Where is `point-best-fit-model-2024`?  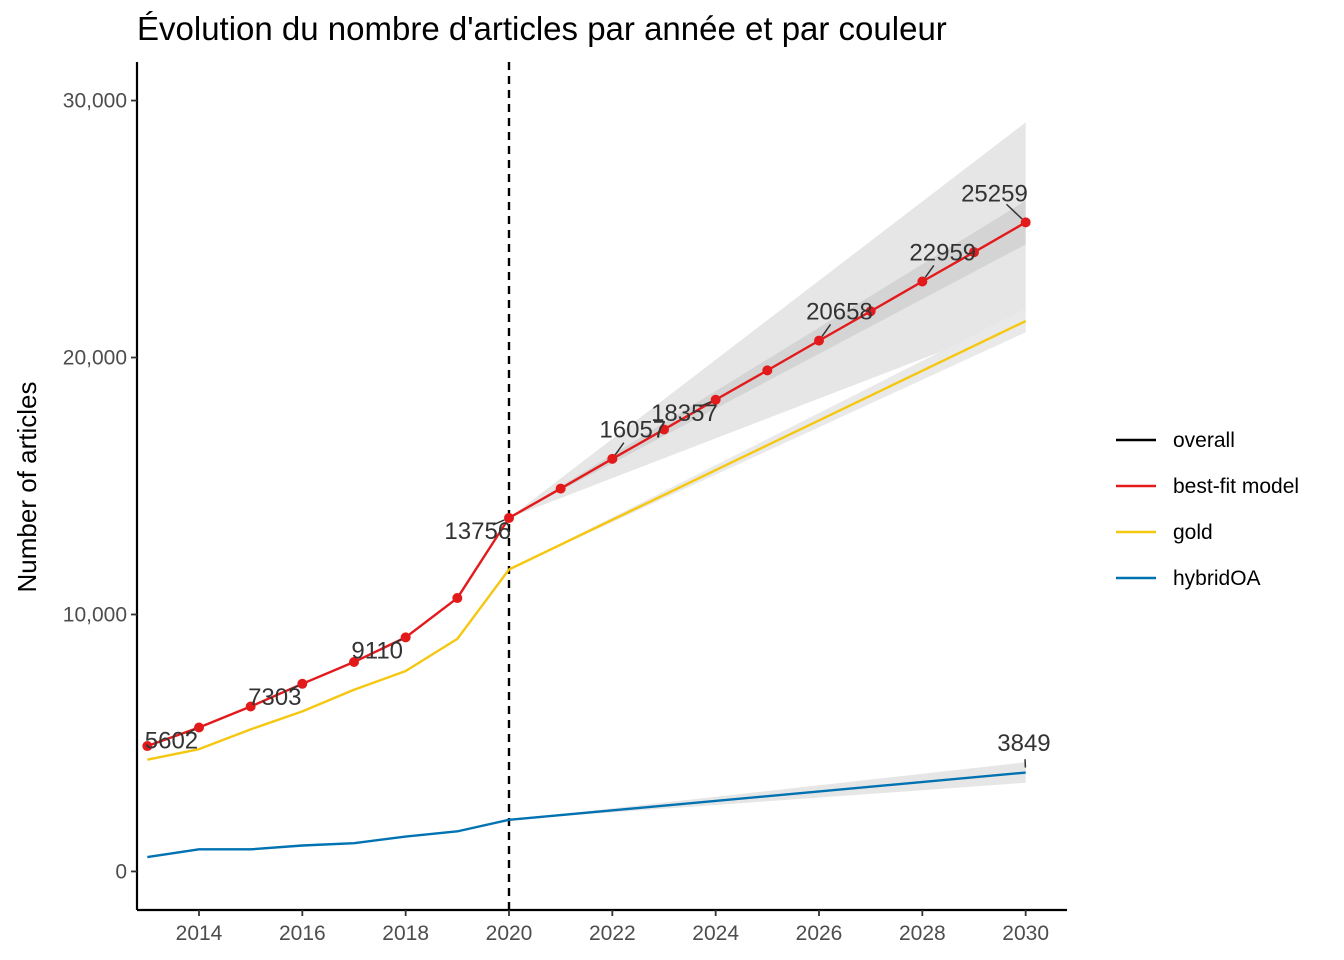
point-best-fit-model-2024 is located at coordinates (715, 399).